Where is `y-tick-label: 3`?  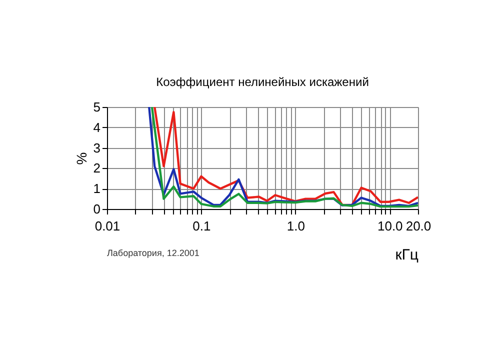 y-tick-label: 3 is located at coordinates (96, 148).